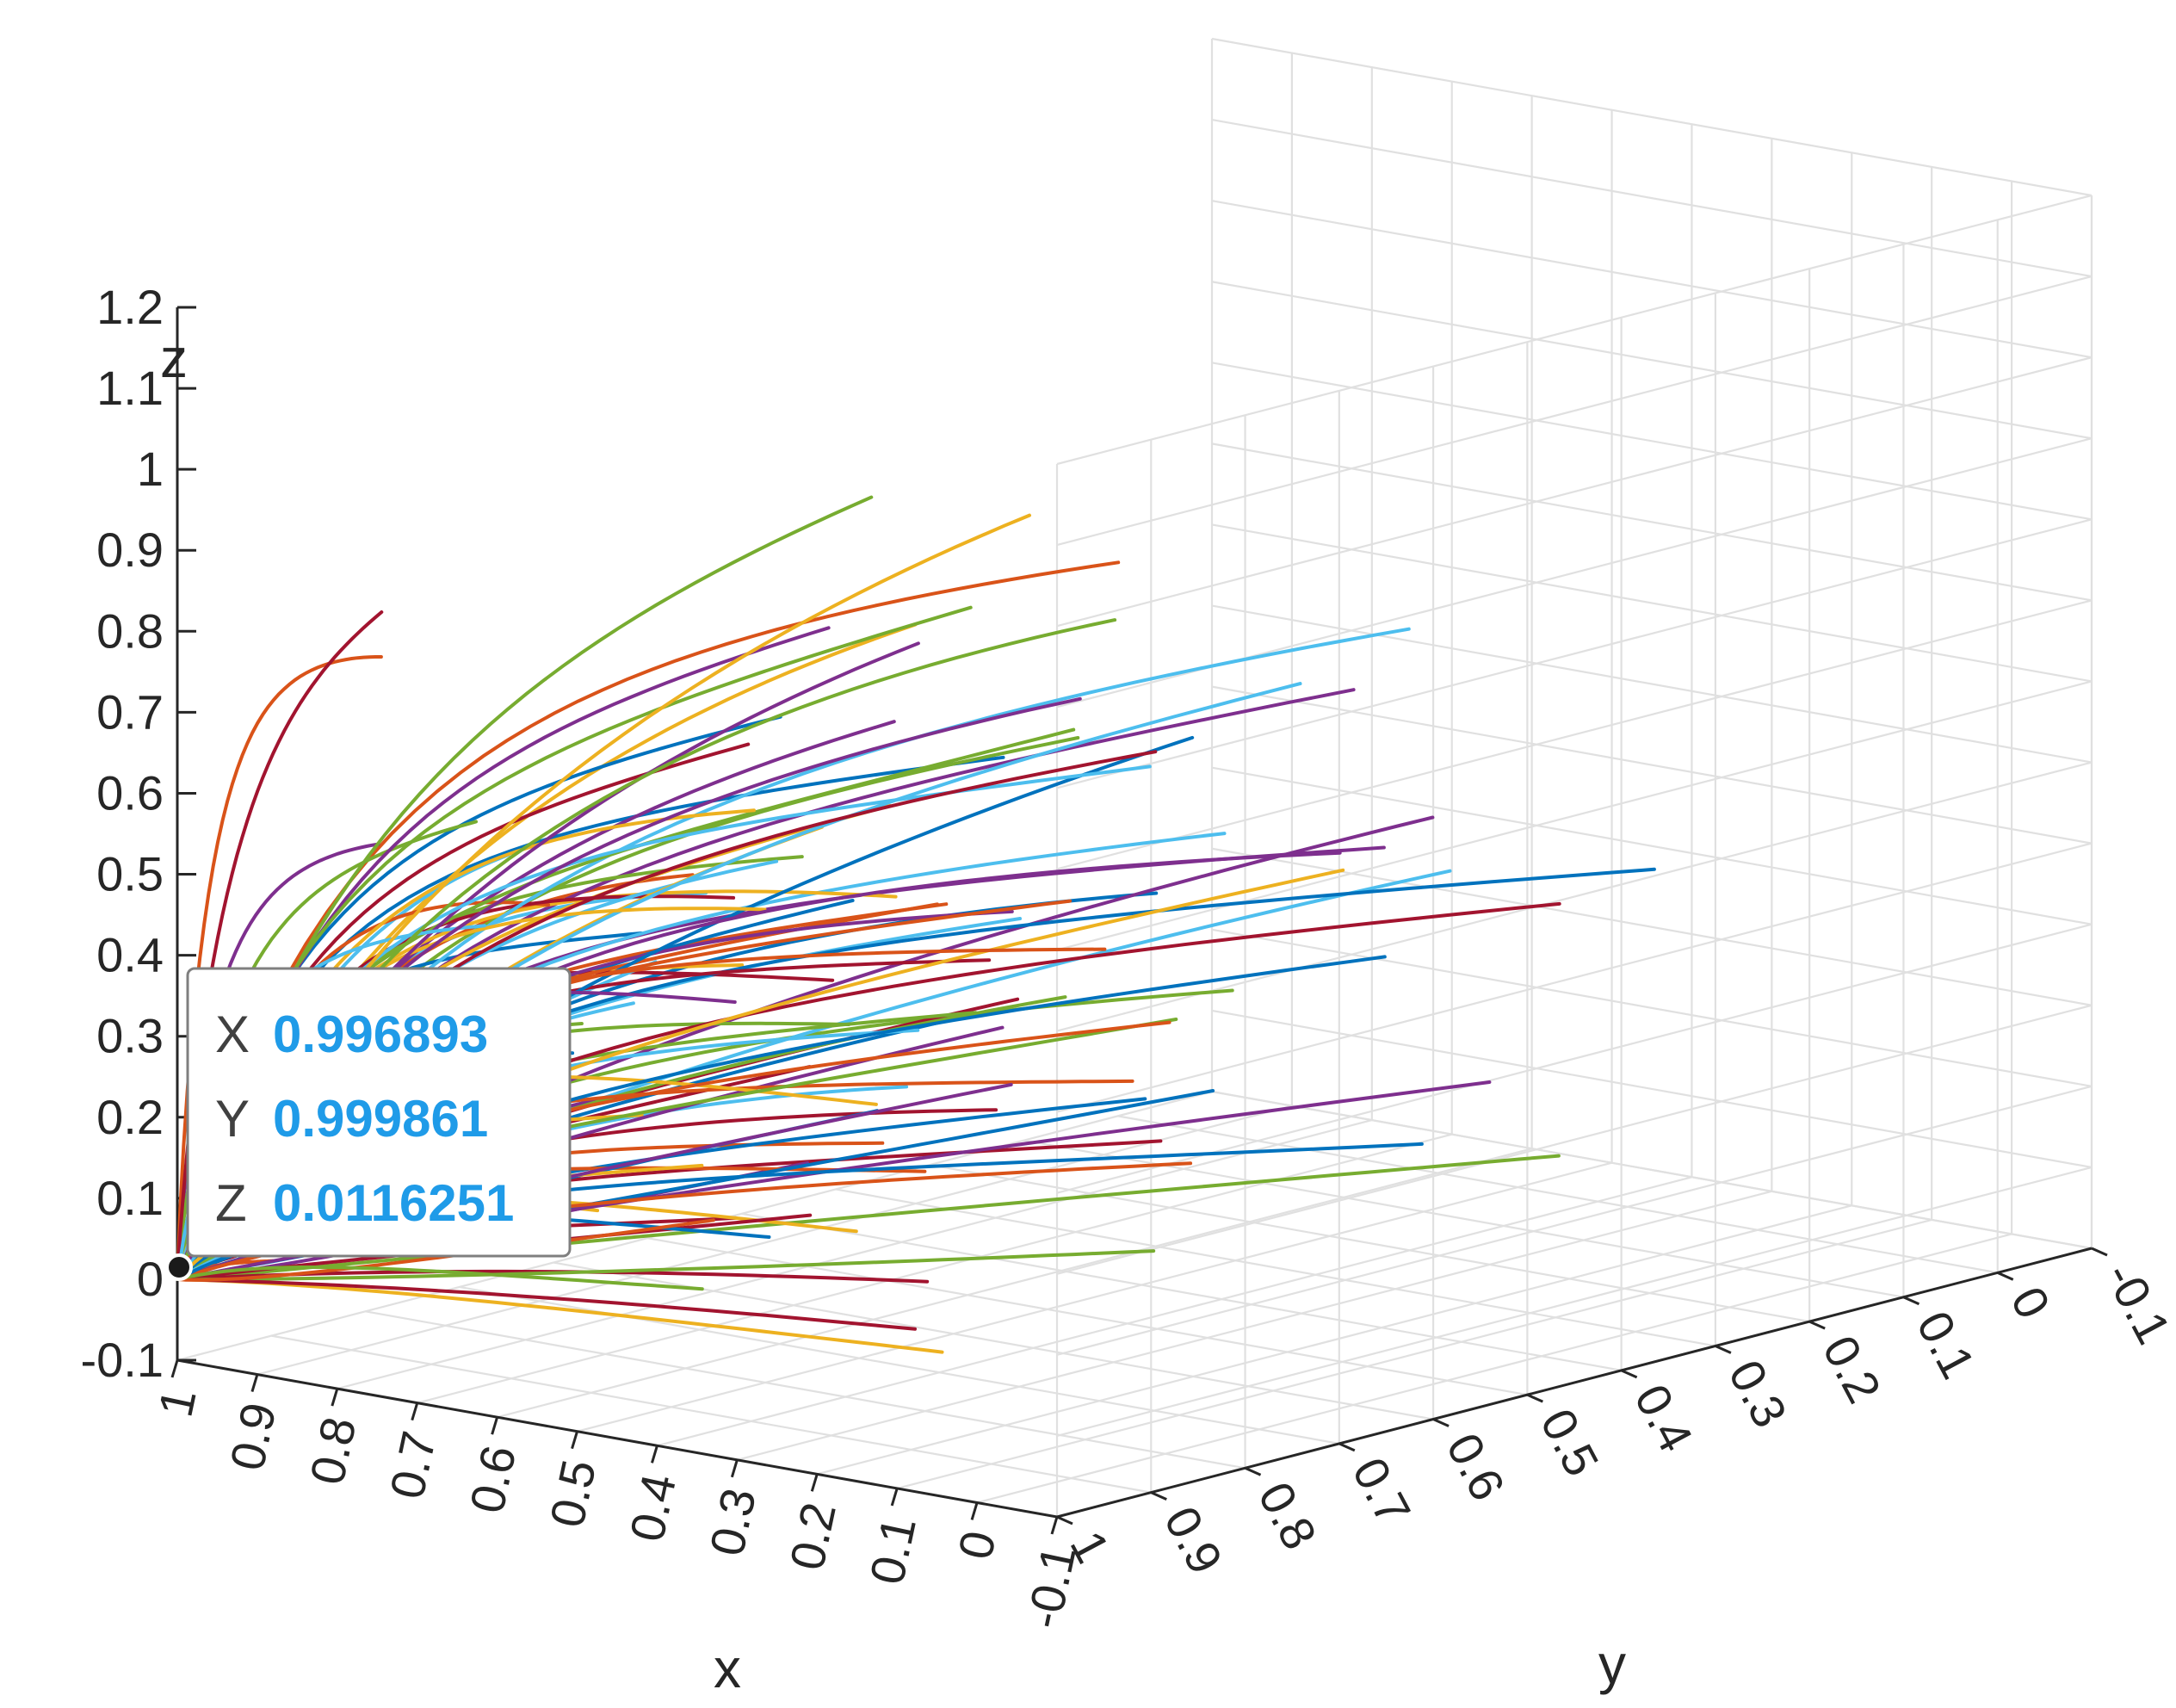 Image resolution: width=2176 pixels, height=1708 pixels. Describe the element at coordinates (1476, 1467) in the screenshot. I see `y-tick-label: 0.6` at that location.